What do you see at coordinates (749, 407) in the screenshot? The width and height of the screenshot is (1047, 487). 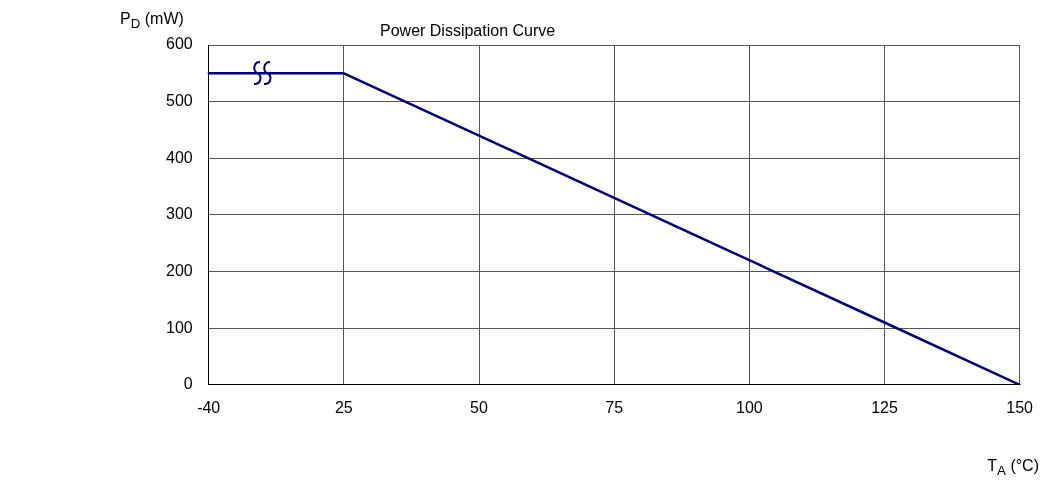 I see `x-tick-label: 100` at bounding box center [749, 407].